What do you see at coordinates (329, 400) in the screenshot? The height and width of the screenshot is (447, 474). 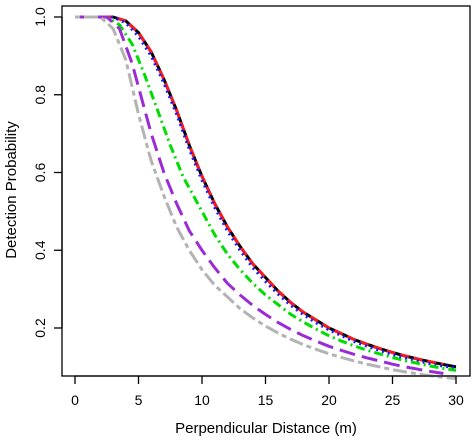 I see `x-tick-label: 20` at bounding box center [329, 400].